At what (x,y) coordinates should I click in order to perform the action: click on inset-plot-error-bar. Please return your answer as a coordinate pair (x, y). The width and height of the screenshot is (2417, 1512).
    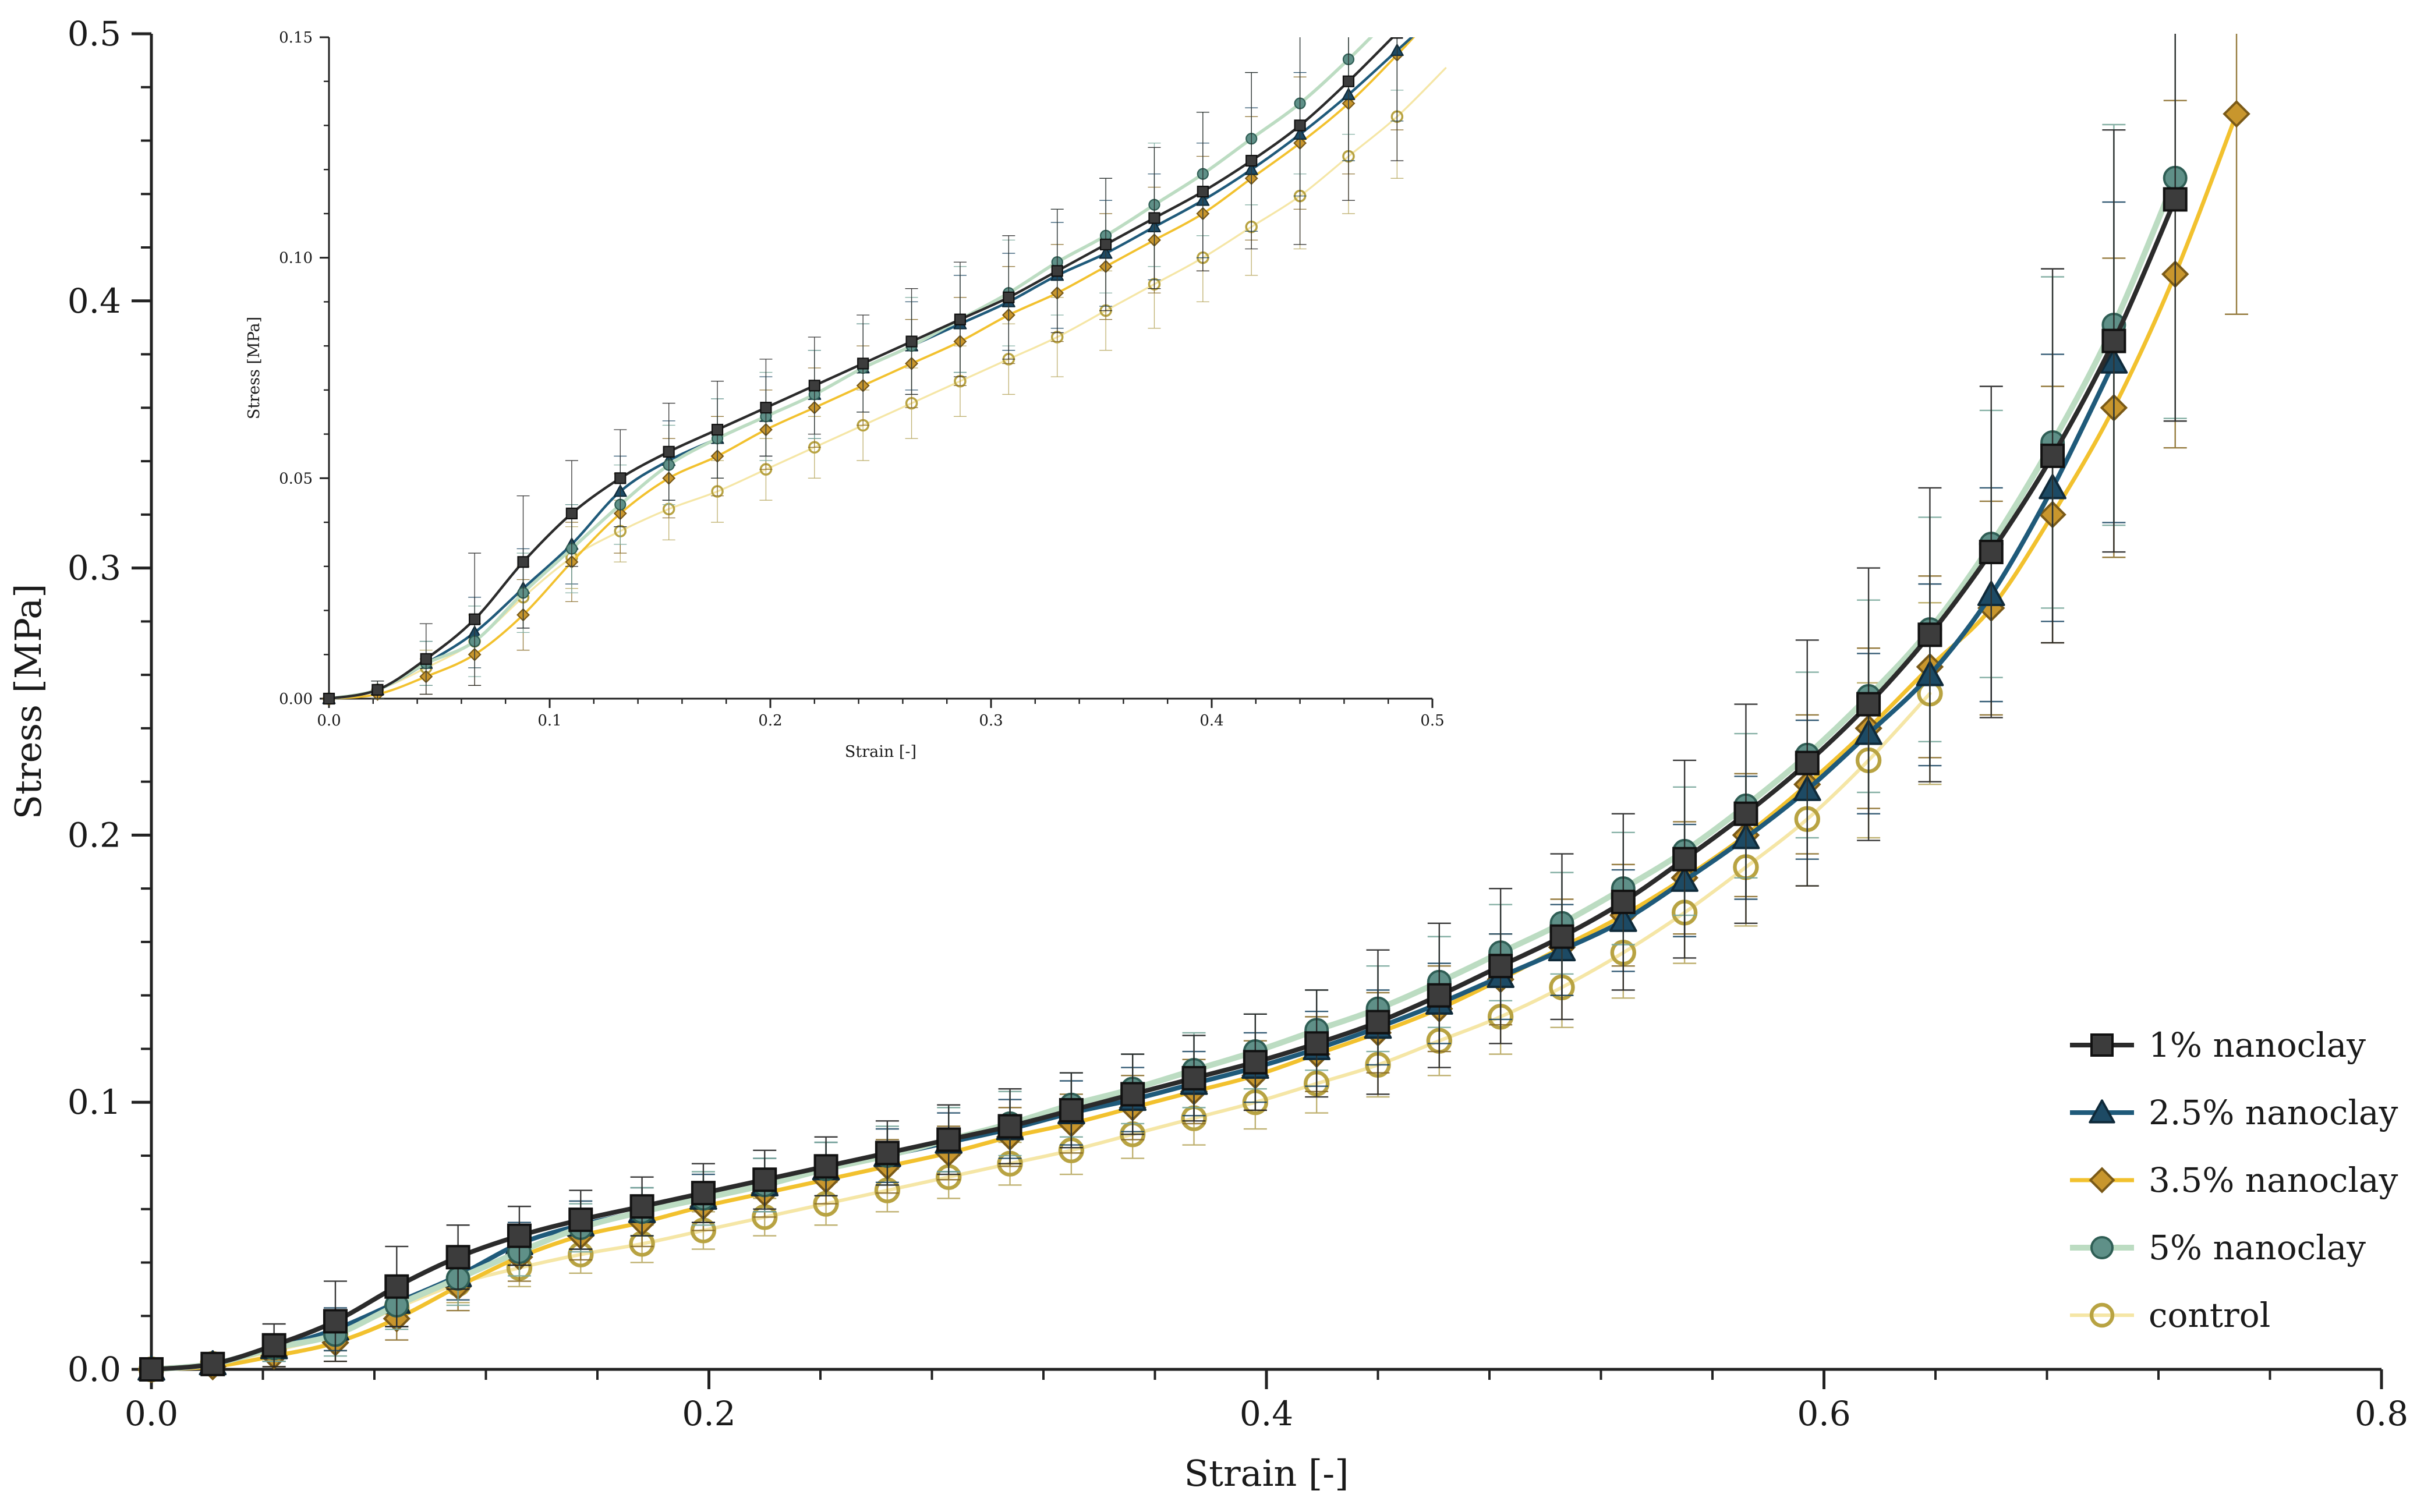
    Looking at the image, I should click on (1397, 99).